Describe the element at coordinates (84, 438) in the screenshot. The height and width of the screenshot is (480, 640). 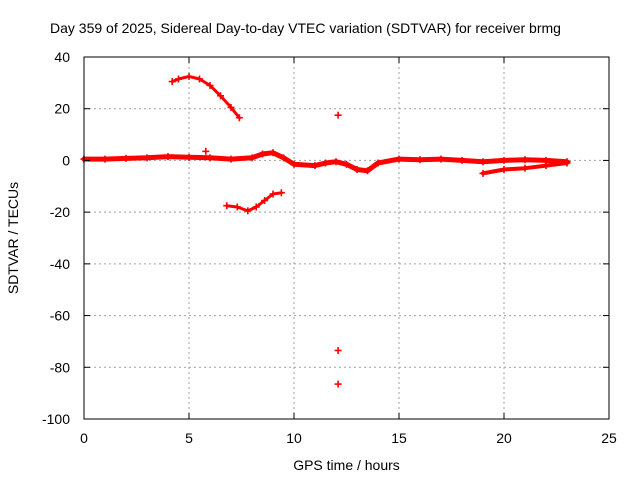
I see `x-tick-label: 0` at that location.